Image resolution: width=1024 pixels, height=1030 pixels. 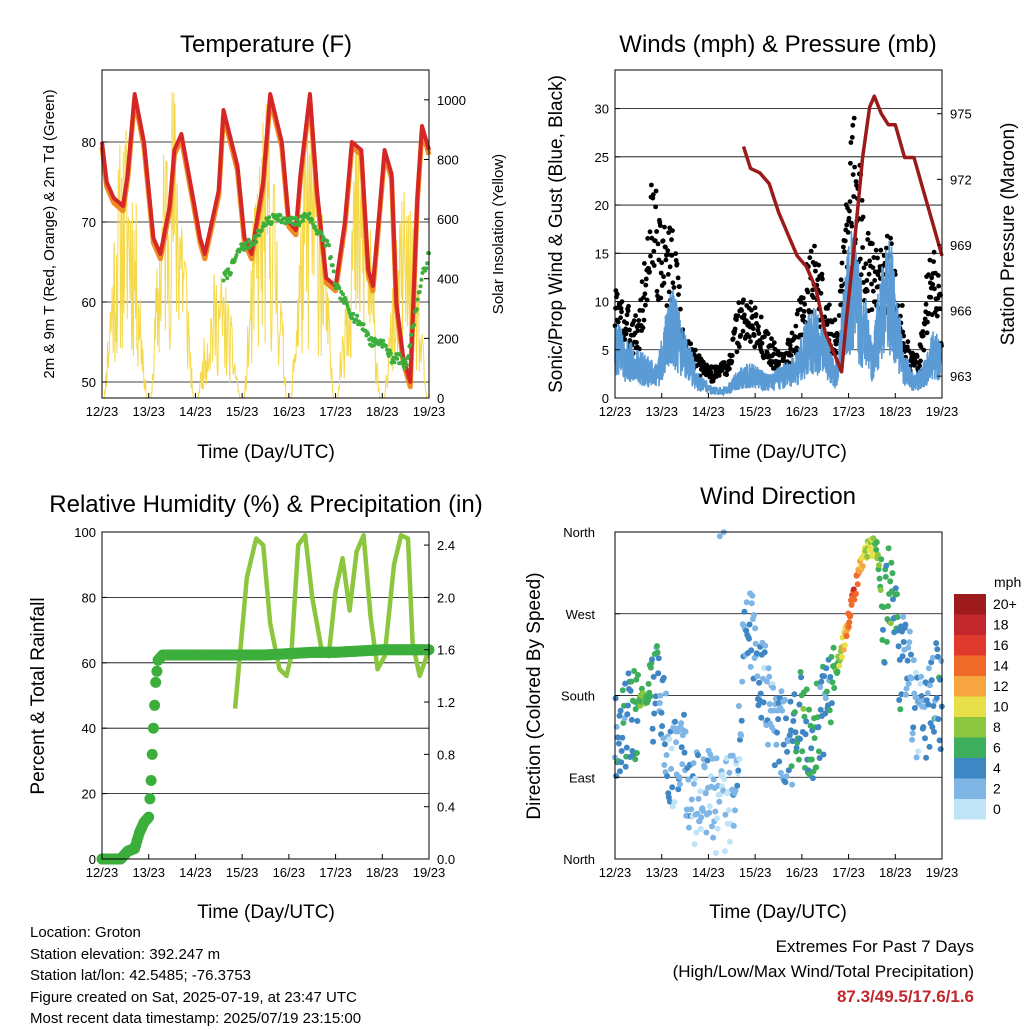 I want to click on x-tick-label: 12/23, so click(x=102, y=411).